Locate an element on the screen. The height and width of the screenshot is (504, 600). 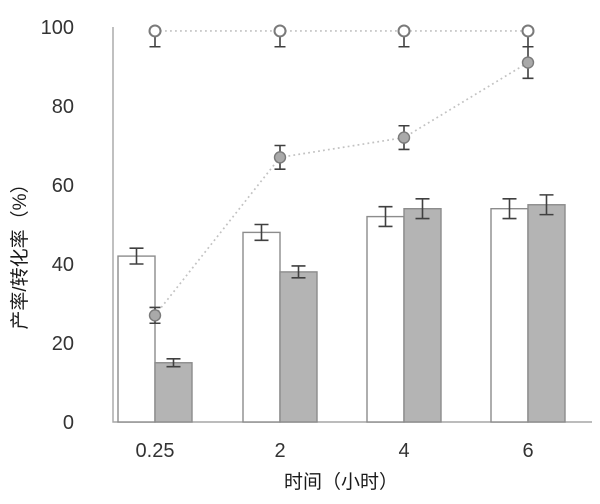
y-tick-label: 40 is located at coordinates (63, 265).